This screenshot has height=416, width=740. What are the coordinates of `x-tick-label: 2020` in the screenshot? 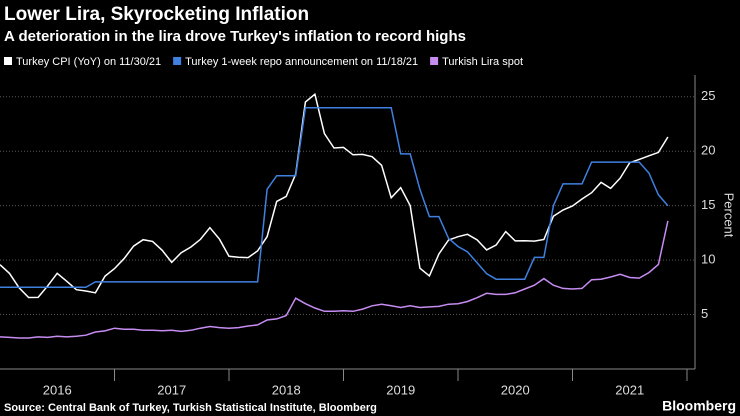 It's located at (515, 389).